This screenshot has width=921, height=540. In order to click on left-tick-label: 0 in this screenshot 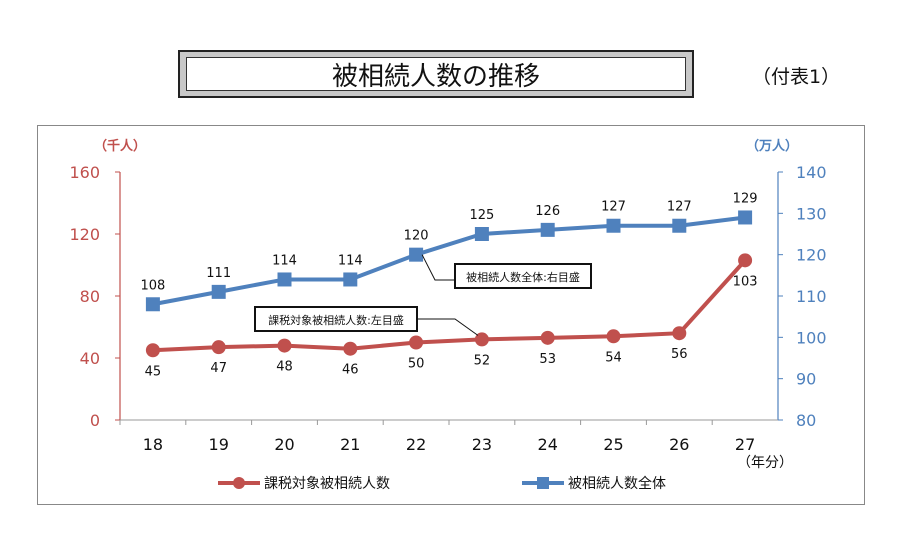, I will do `click(95, 420)`.